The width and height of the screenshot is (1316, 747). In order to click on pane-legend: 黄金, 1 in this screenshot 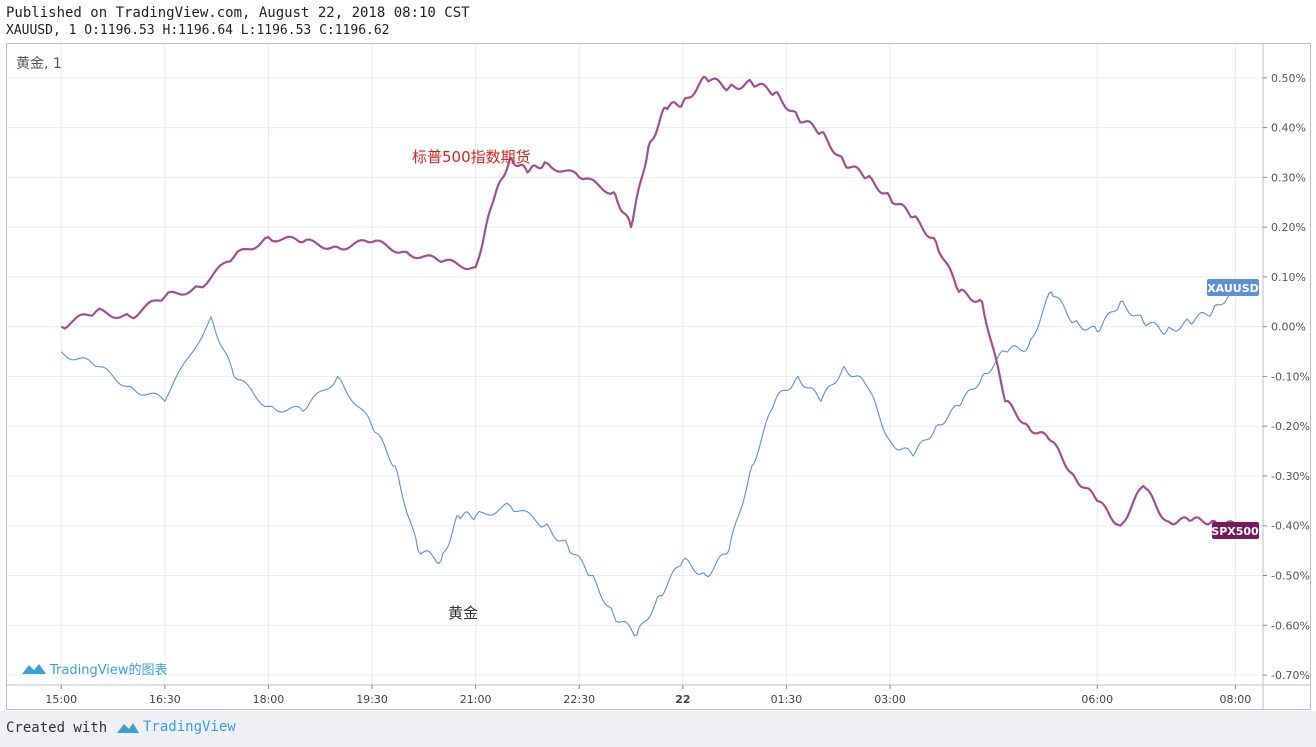, I will do `click(39, 63)`.